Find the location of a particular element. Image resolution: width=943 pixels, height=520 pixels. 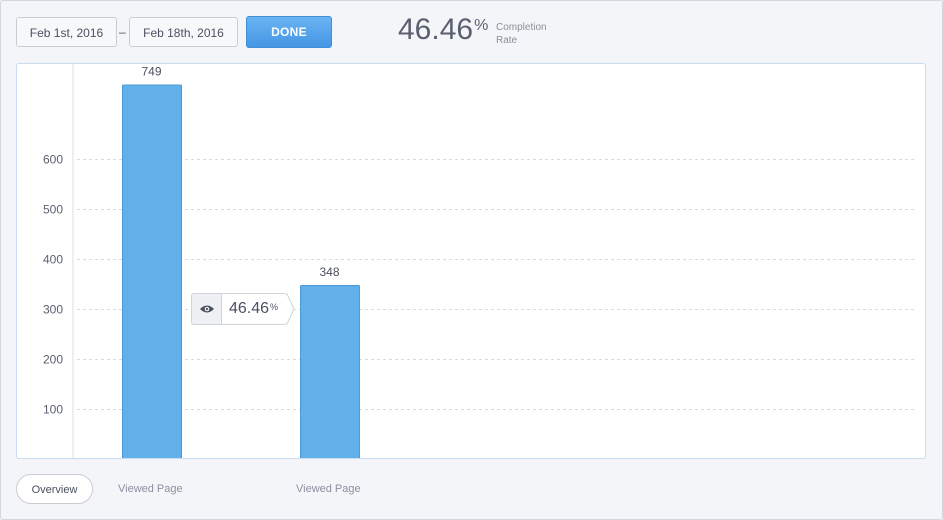

completion-rate-label-line-2: Rate is located at coordinates (507, 40).